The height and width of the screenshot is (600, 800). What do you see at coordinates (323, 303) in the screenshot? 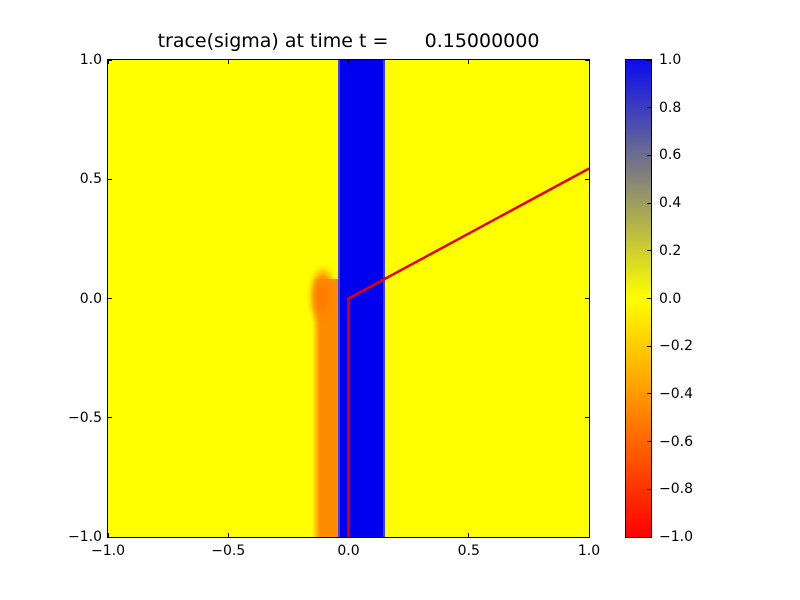
I see `orange-blob-region` at bounding box center [323, 303].